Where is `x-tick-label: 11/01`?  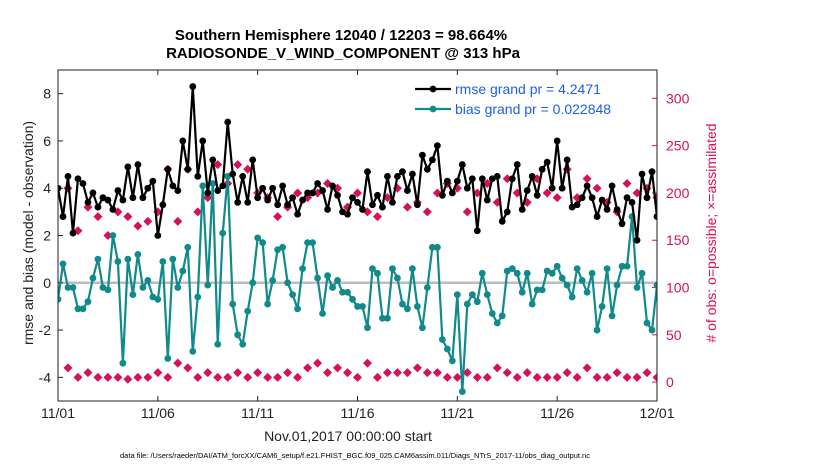 x-tick-label: 11/01 is located at coordinates (58, 413).